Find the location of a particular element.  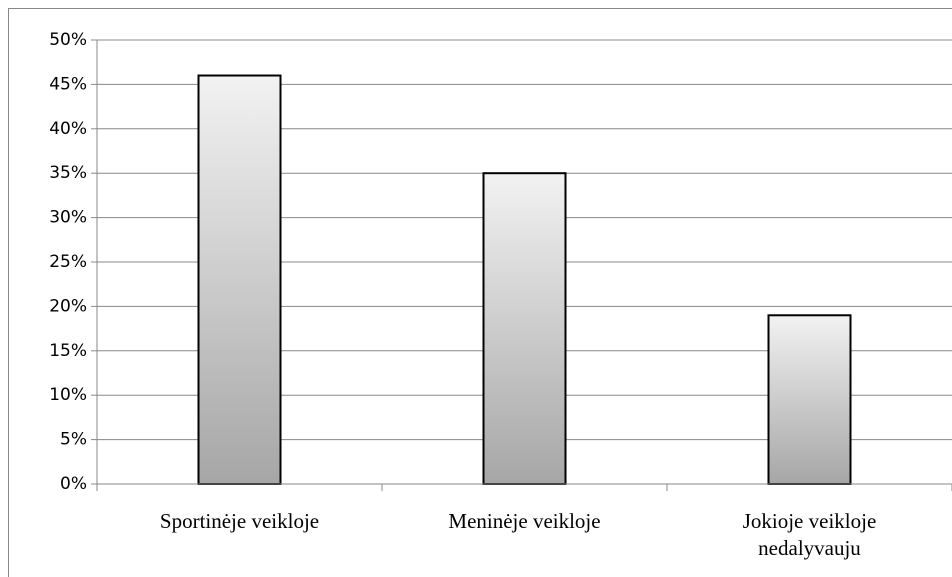

y-tick-label: 5% is located at coordinates (73, 440).